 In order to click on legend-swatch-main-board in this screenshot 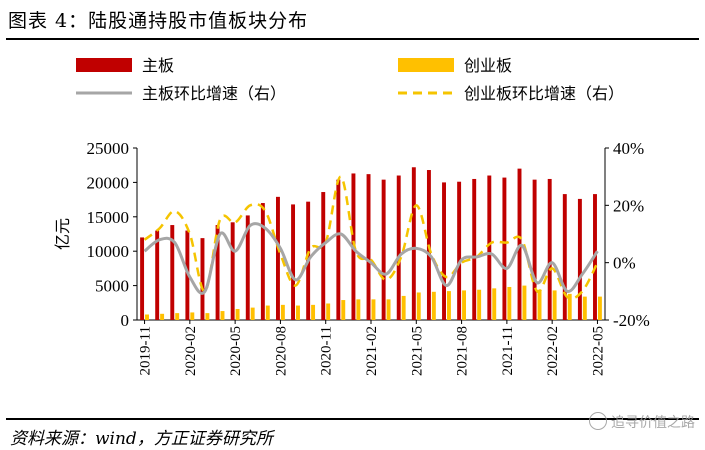, I will do `click(104, 65)`.